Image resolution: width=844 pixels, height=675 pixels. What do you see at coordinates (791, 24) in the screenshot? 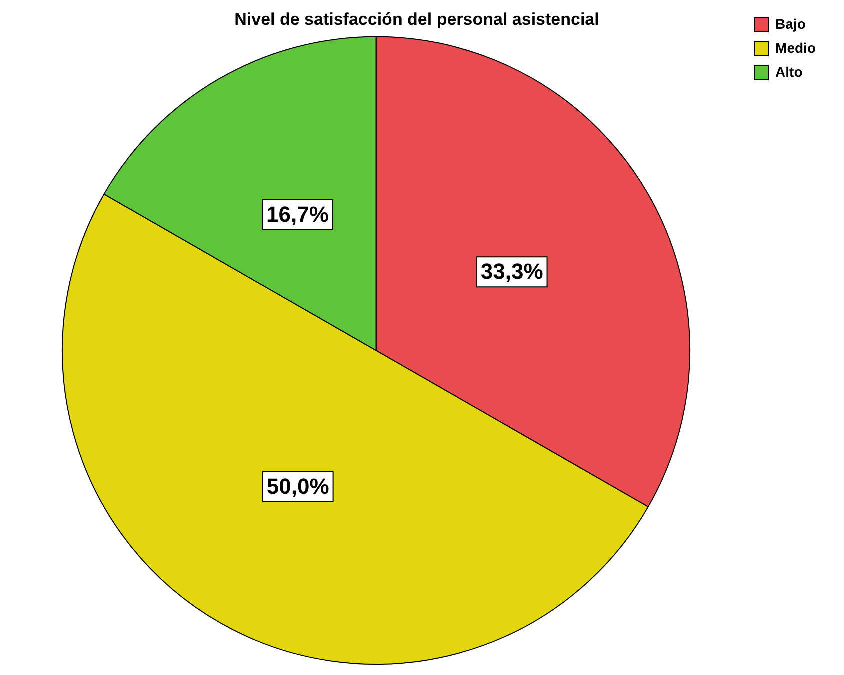
I see `legend-label: Bajo` at bounding box center [791, 24].